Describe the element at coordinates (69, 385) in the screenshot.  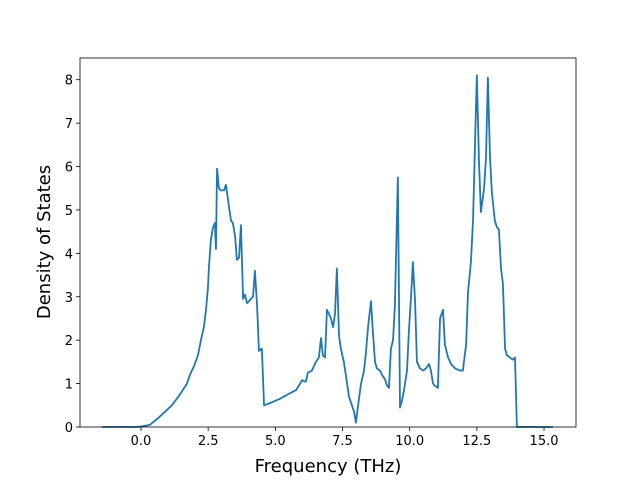
I see `y-tick-label: 1` at that location.